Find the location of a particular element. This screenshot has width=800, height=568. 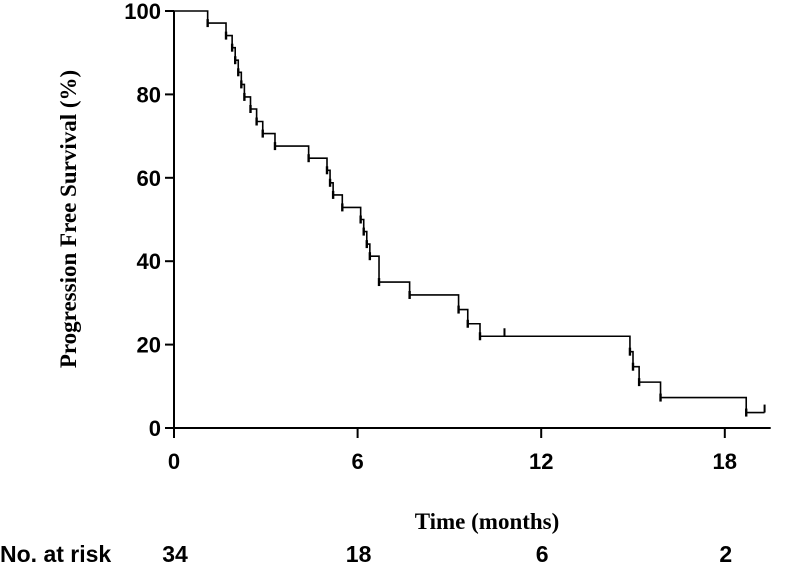

risk-table-counts: 34 18 6 2 is located at coordinates (447, 554).